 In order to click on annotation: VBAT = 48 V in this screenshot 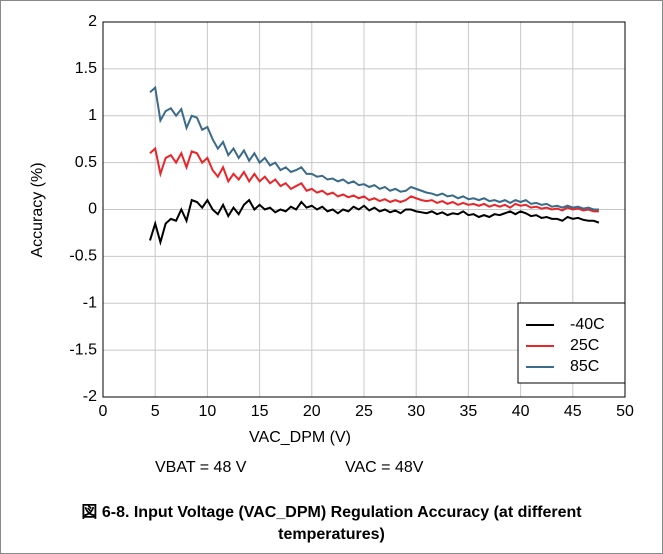, I will do `click(201, 467)`.